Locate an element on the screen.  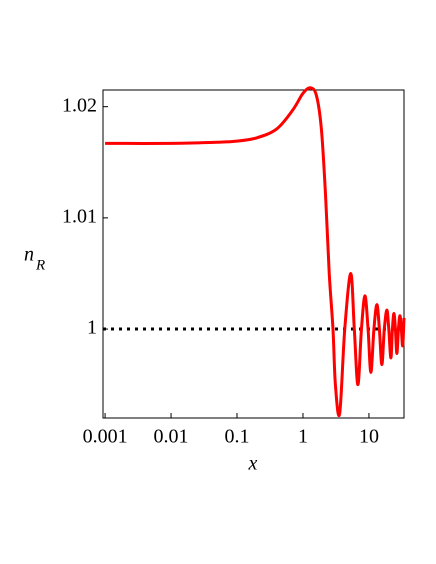
y-tick-label: 1.02 is located at coordinates (79, 105).